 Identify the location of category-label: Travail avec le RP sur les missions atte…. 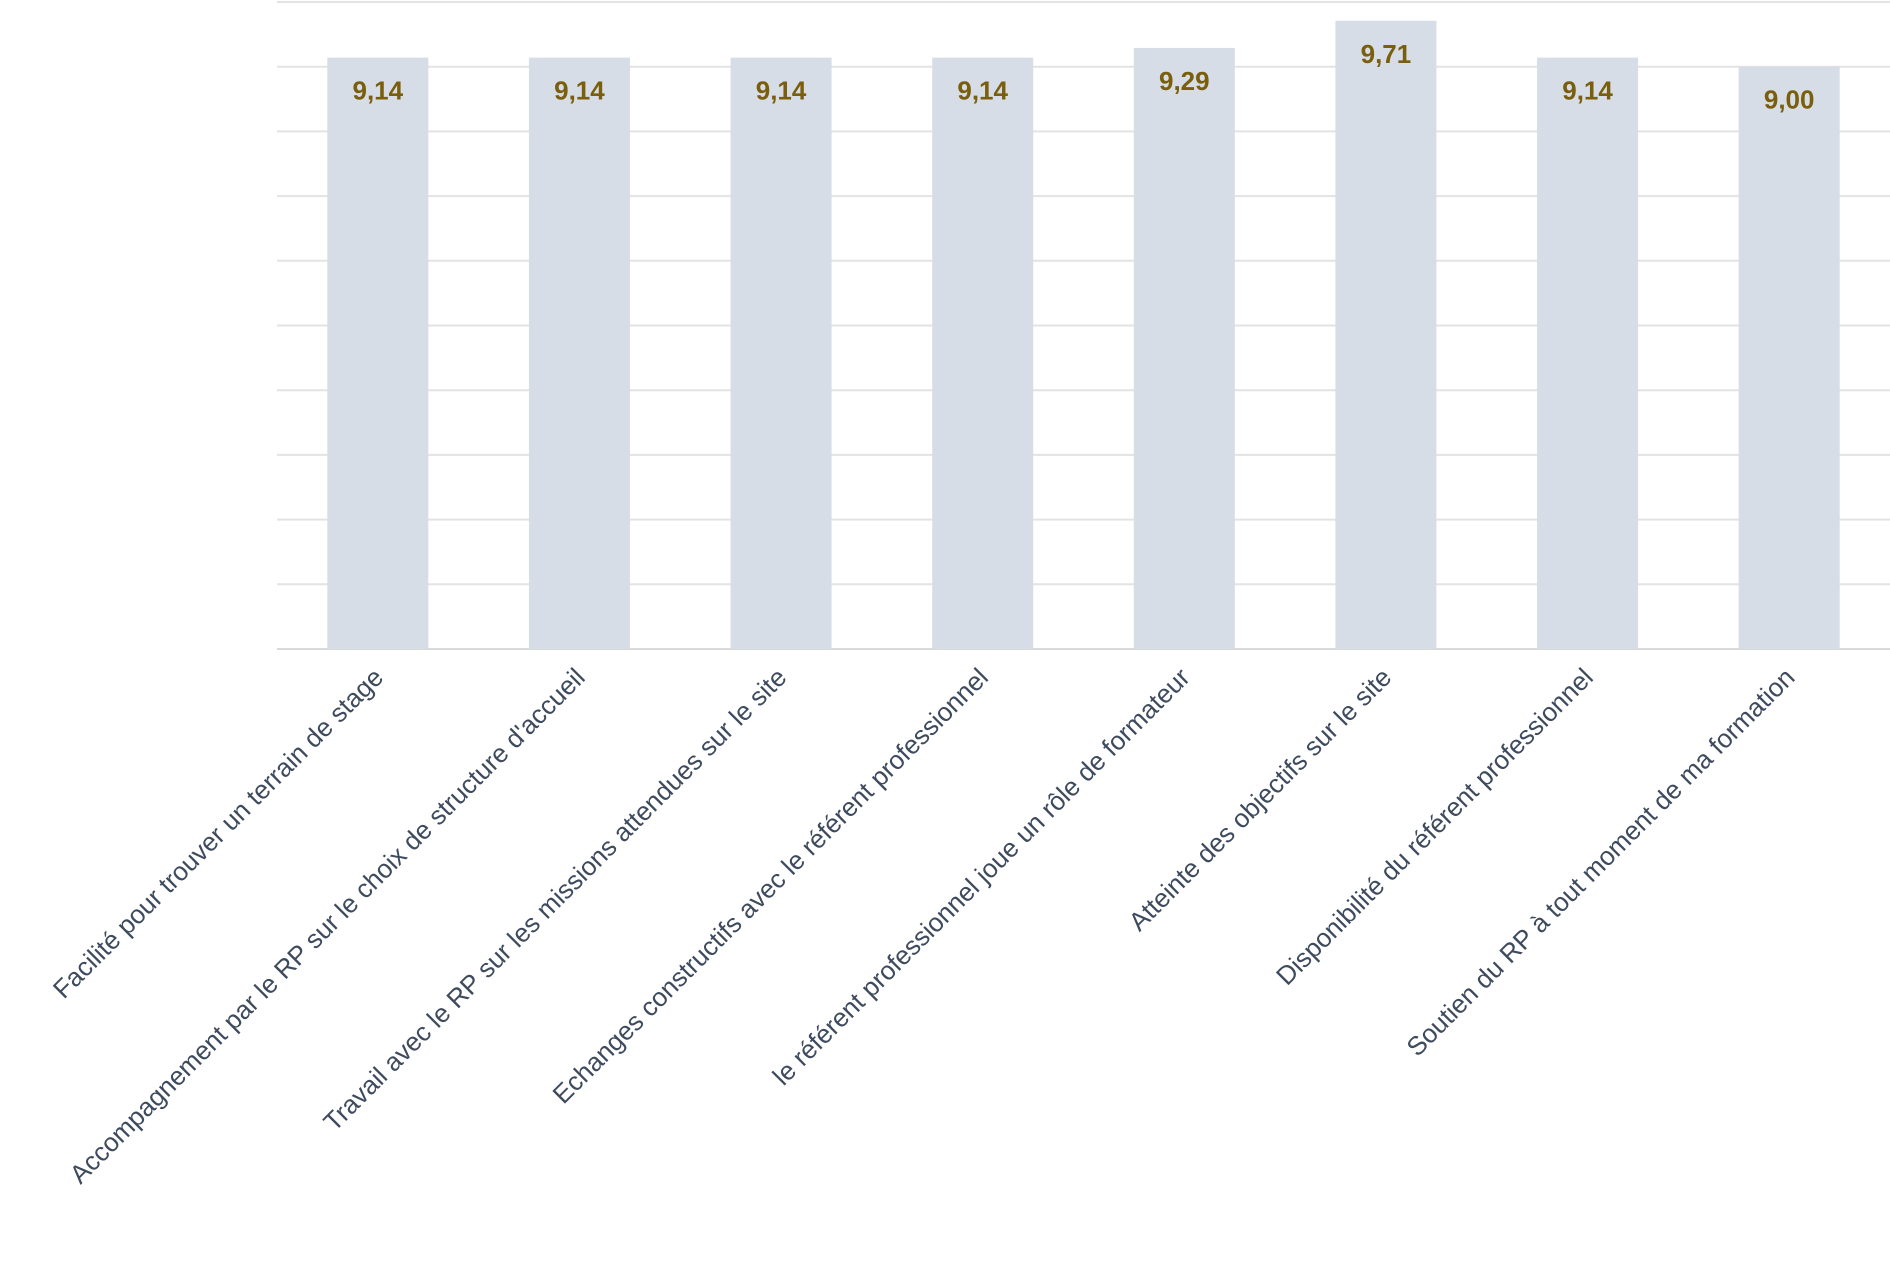
(554, 899).